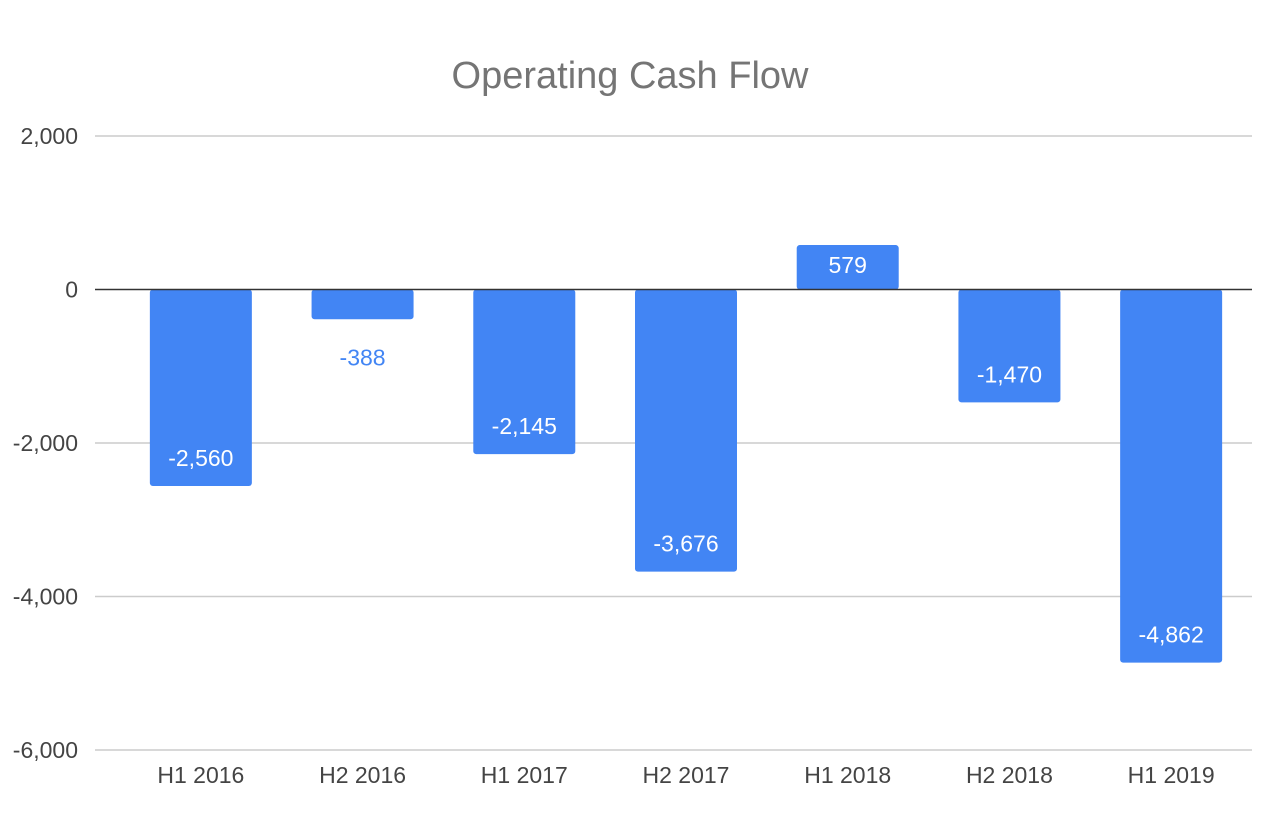 The height and width of the screenshot is (830, 1274). Describe the element at coordinates (630, 76) in the screenshot. I see `chart-title: Operating Cash Flow` at that location.